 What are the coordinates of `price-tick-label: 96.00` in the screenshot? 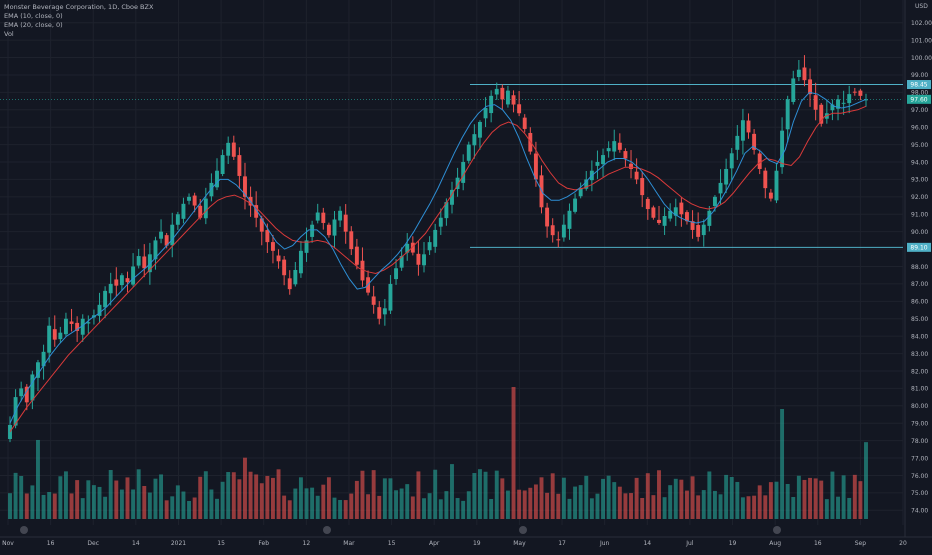 It's located at (919, 127).